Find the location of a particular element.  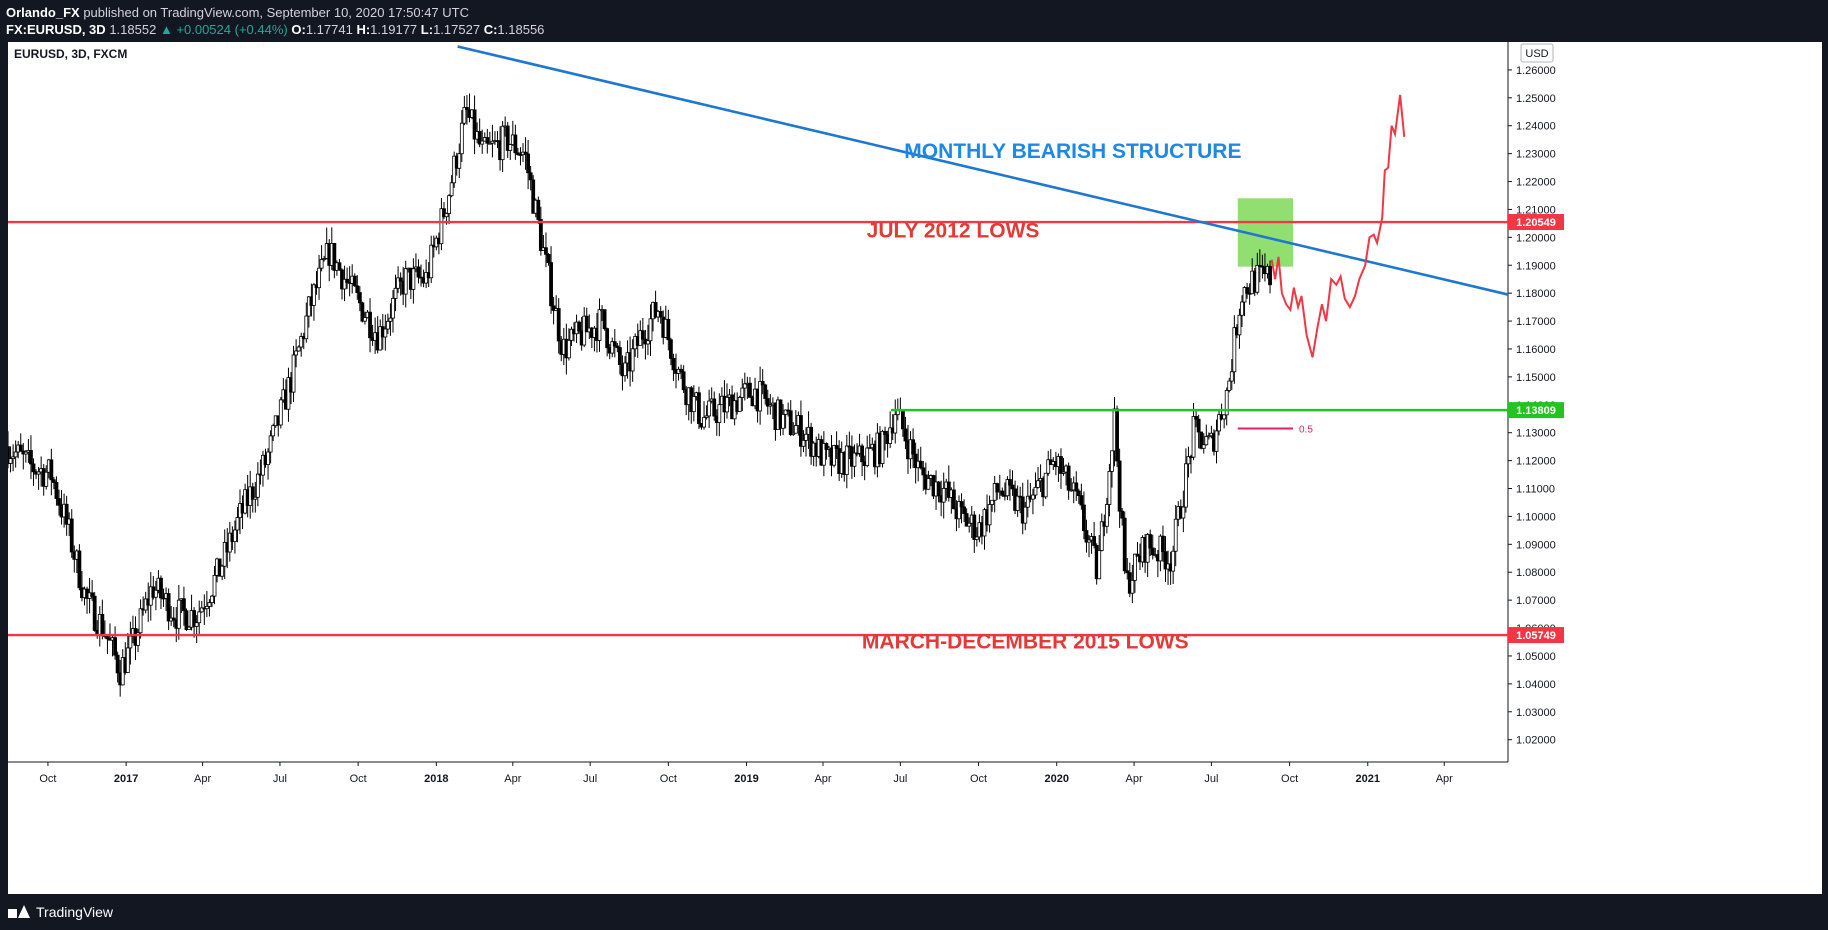

low-value: 1.17527 is located at coordinates (457, 29).